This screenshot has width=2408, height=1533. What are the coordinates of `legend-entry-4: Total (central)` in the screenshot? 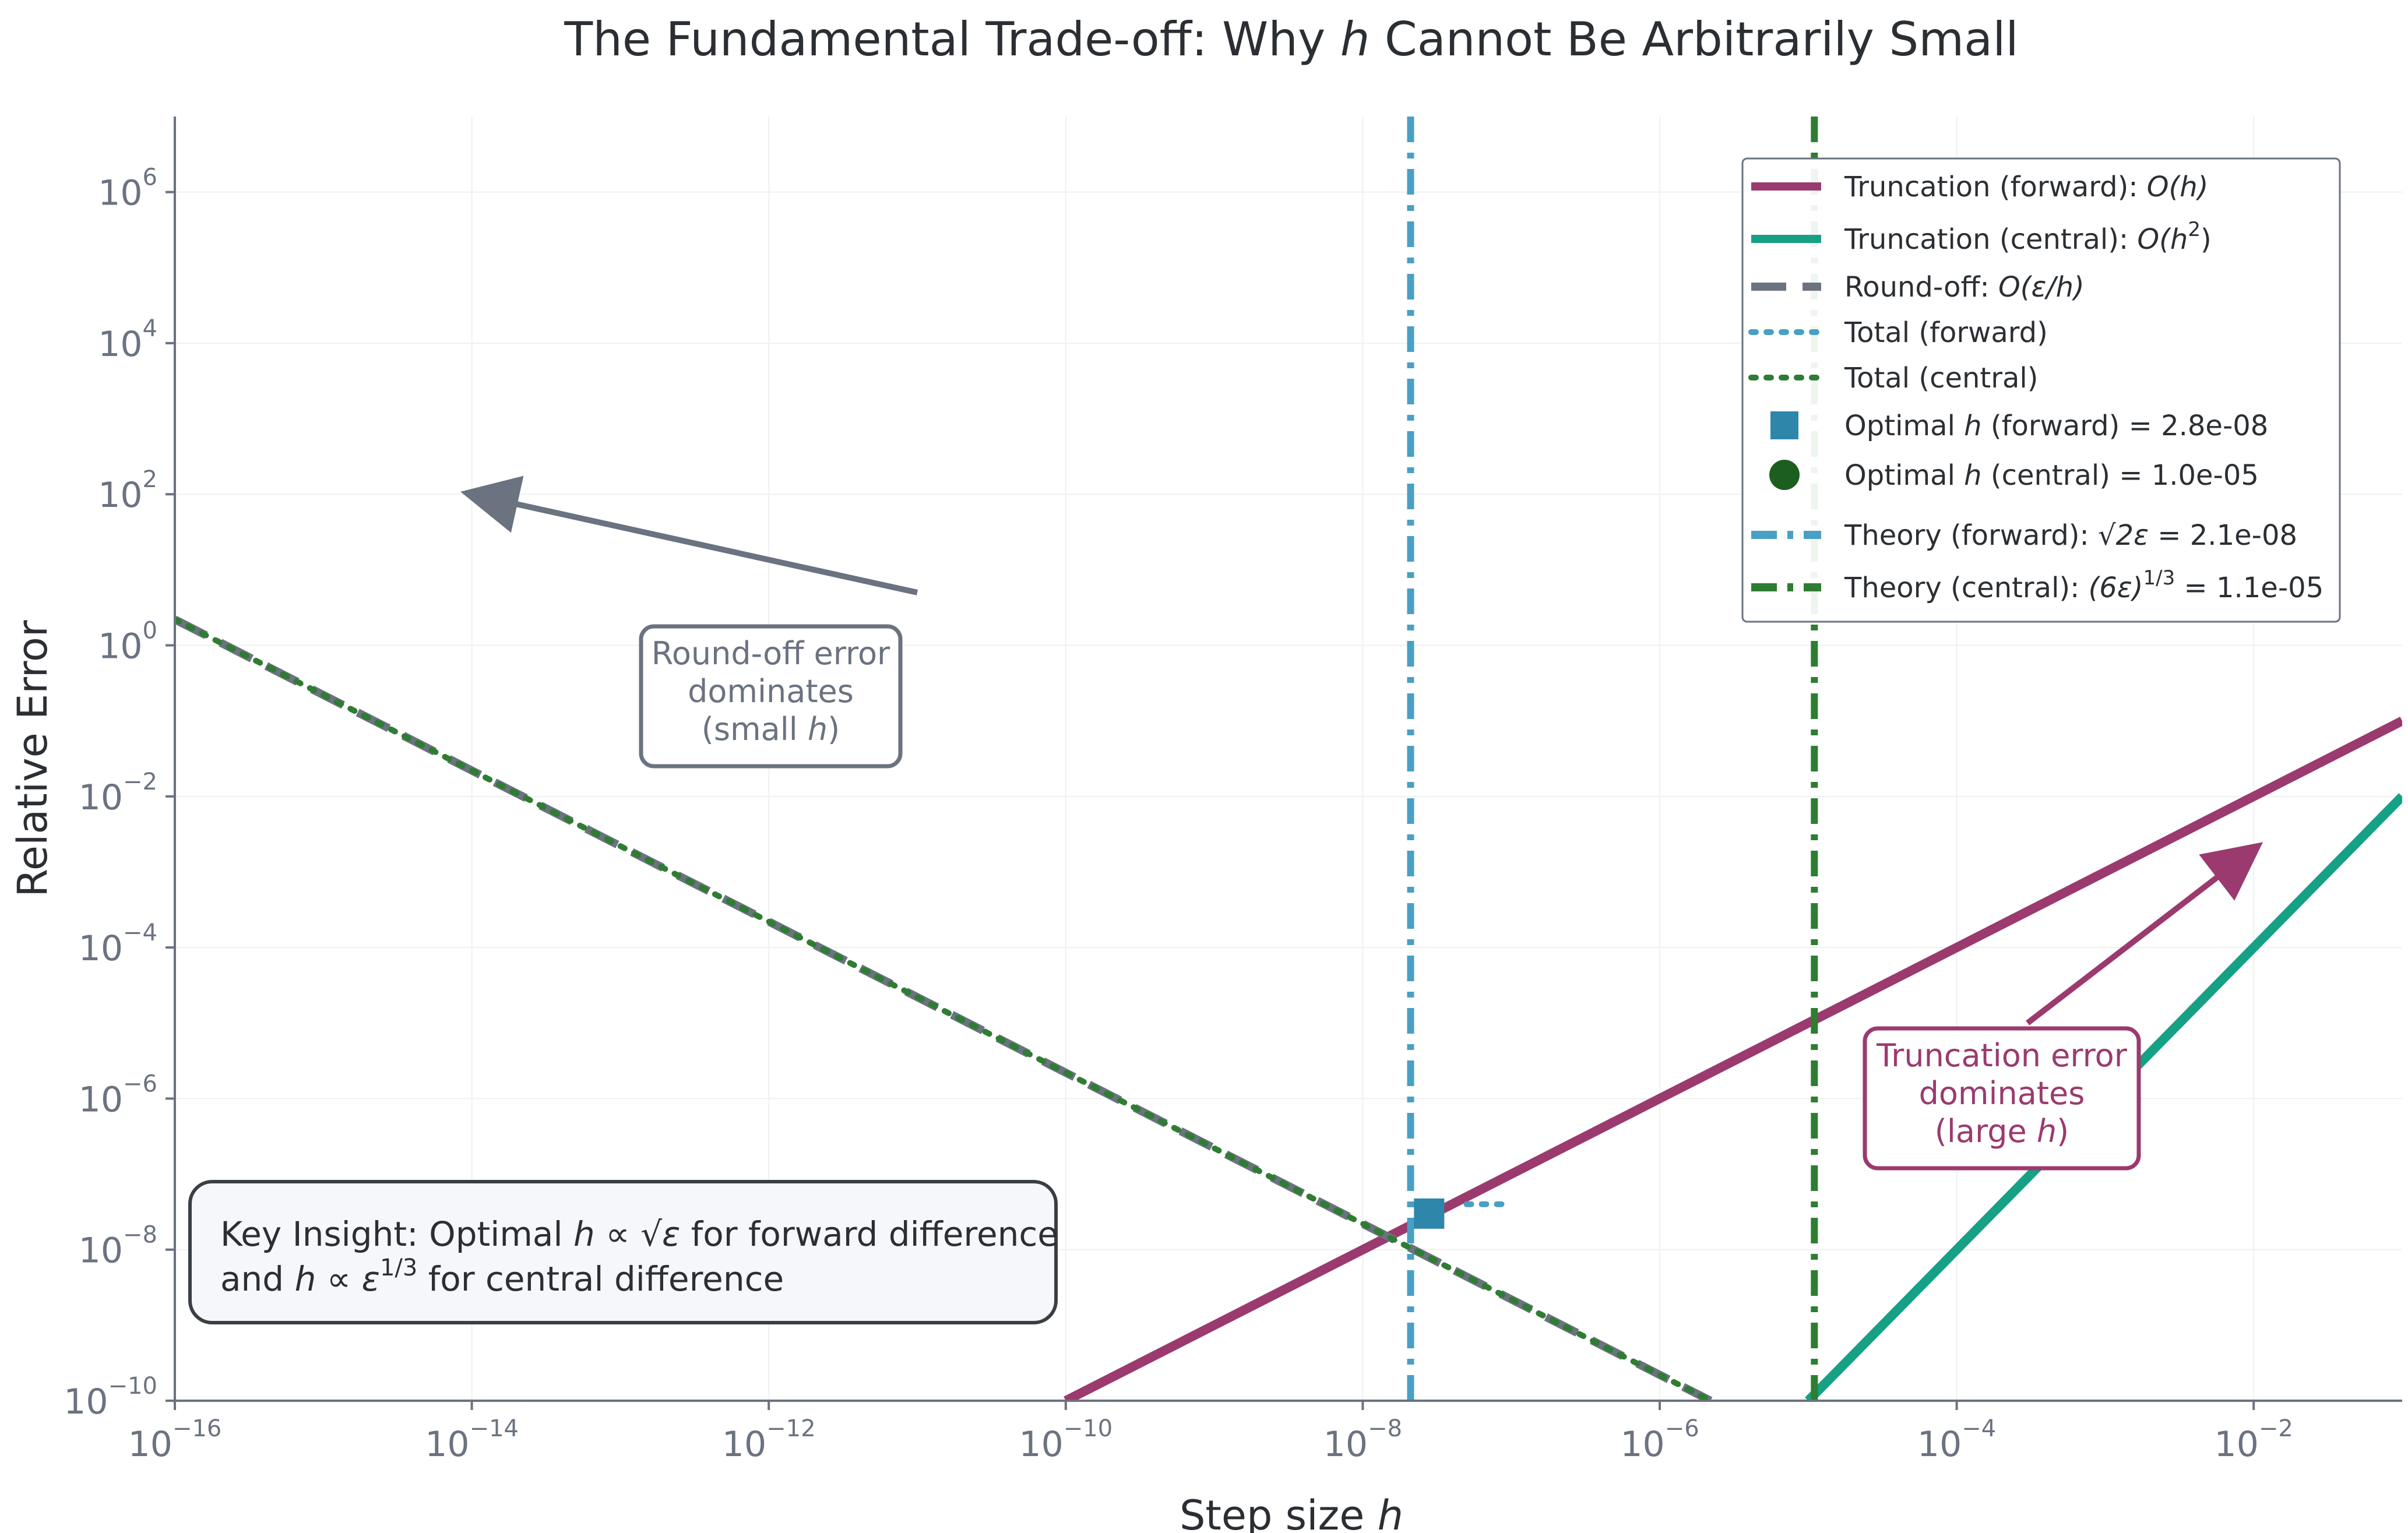 It's located at (1893, 378).